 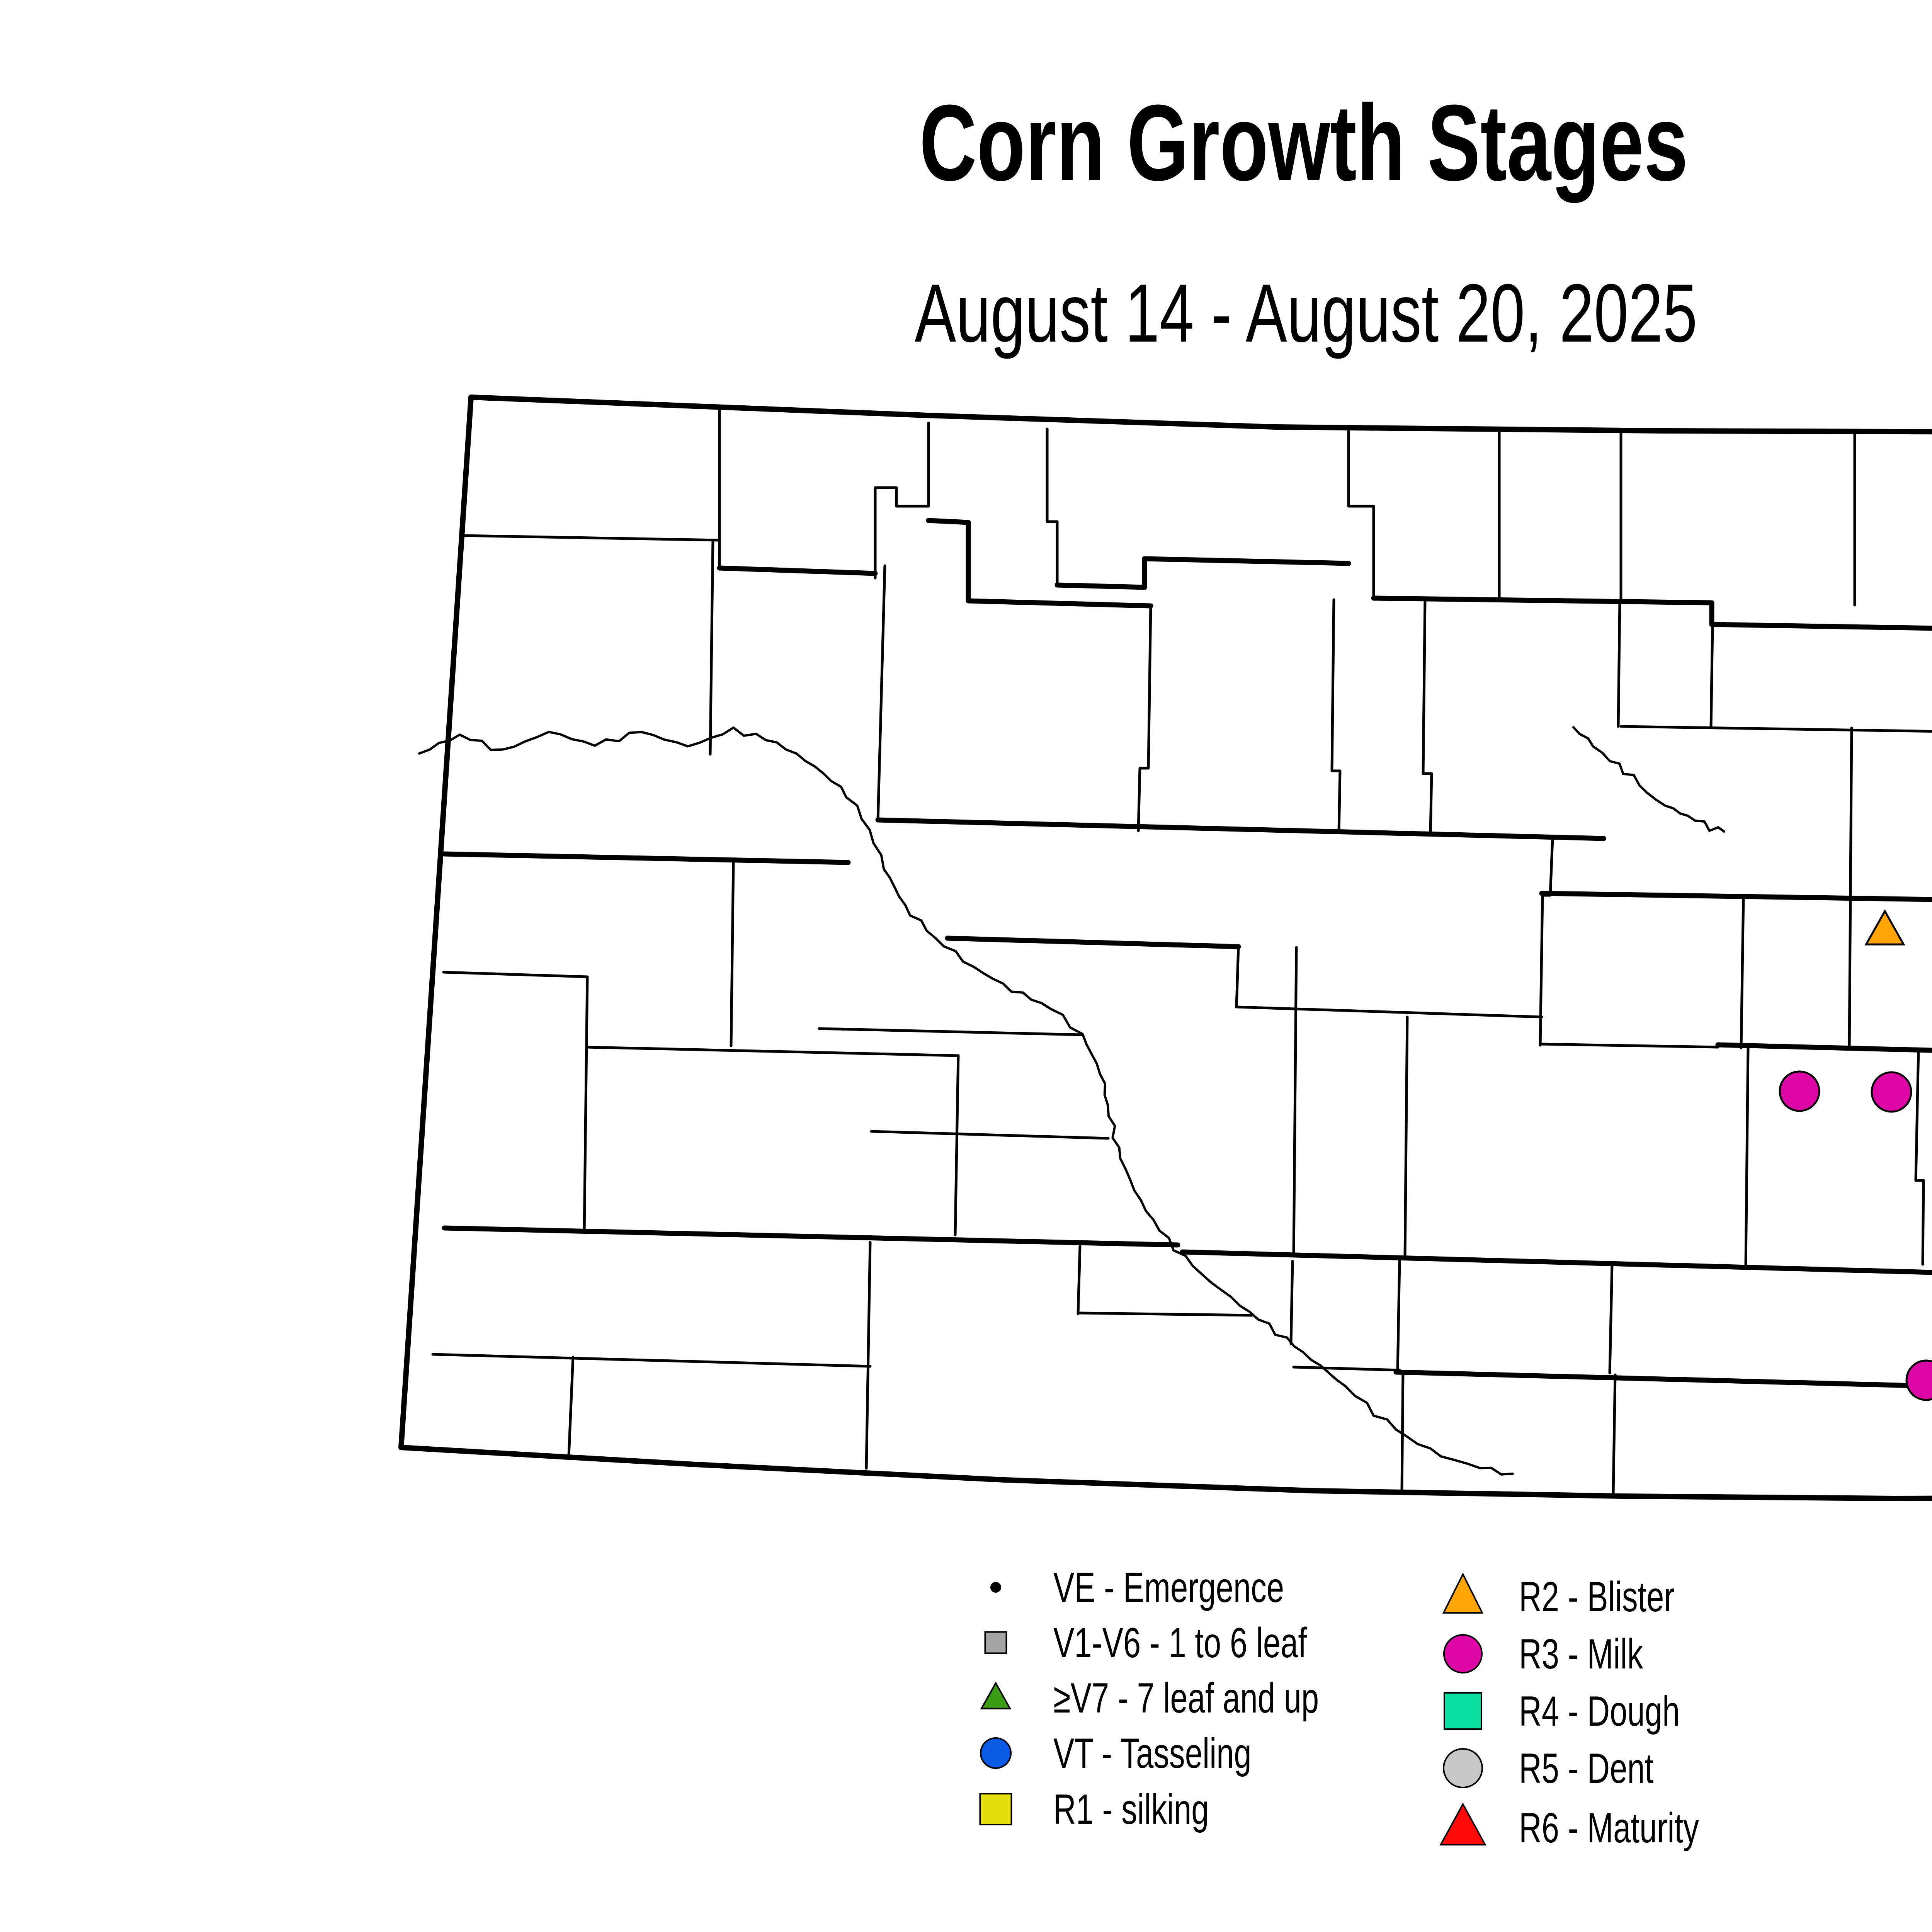 I want to click on legend-label-r3: R3 - Milk, so click(x=1581, y=1654).